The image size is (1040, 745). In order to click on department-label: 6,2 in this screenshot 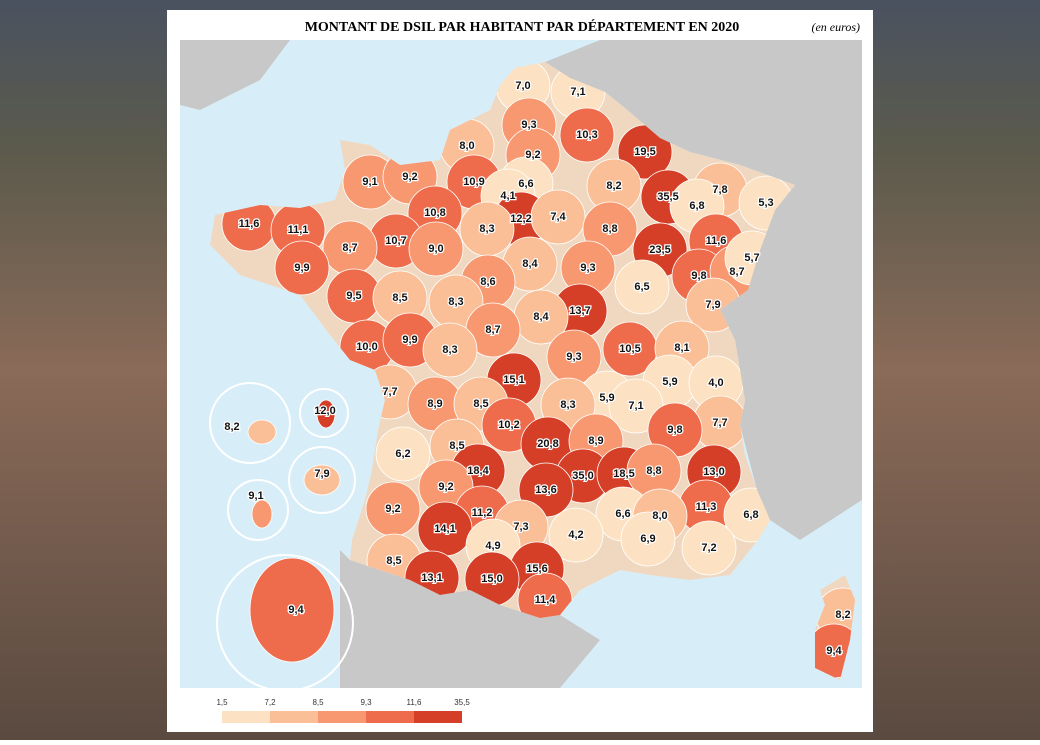, I will do `click(402, 454)`.